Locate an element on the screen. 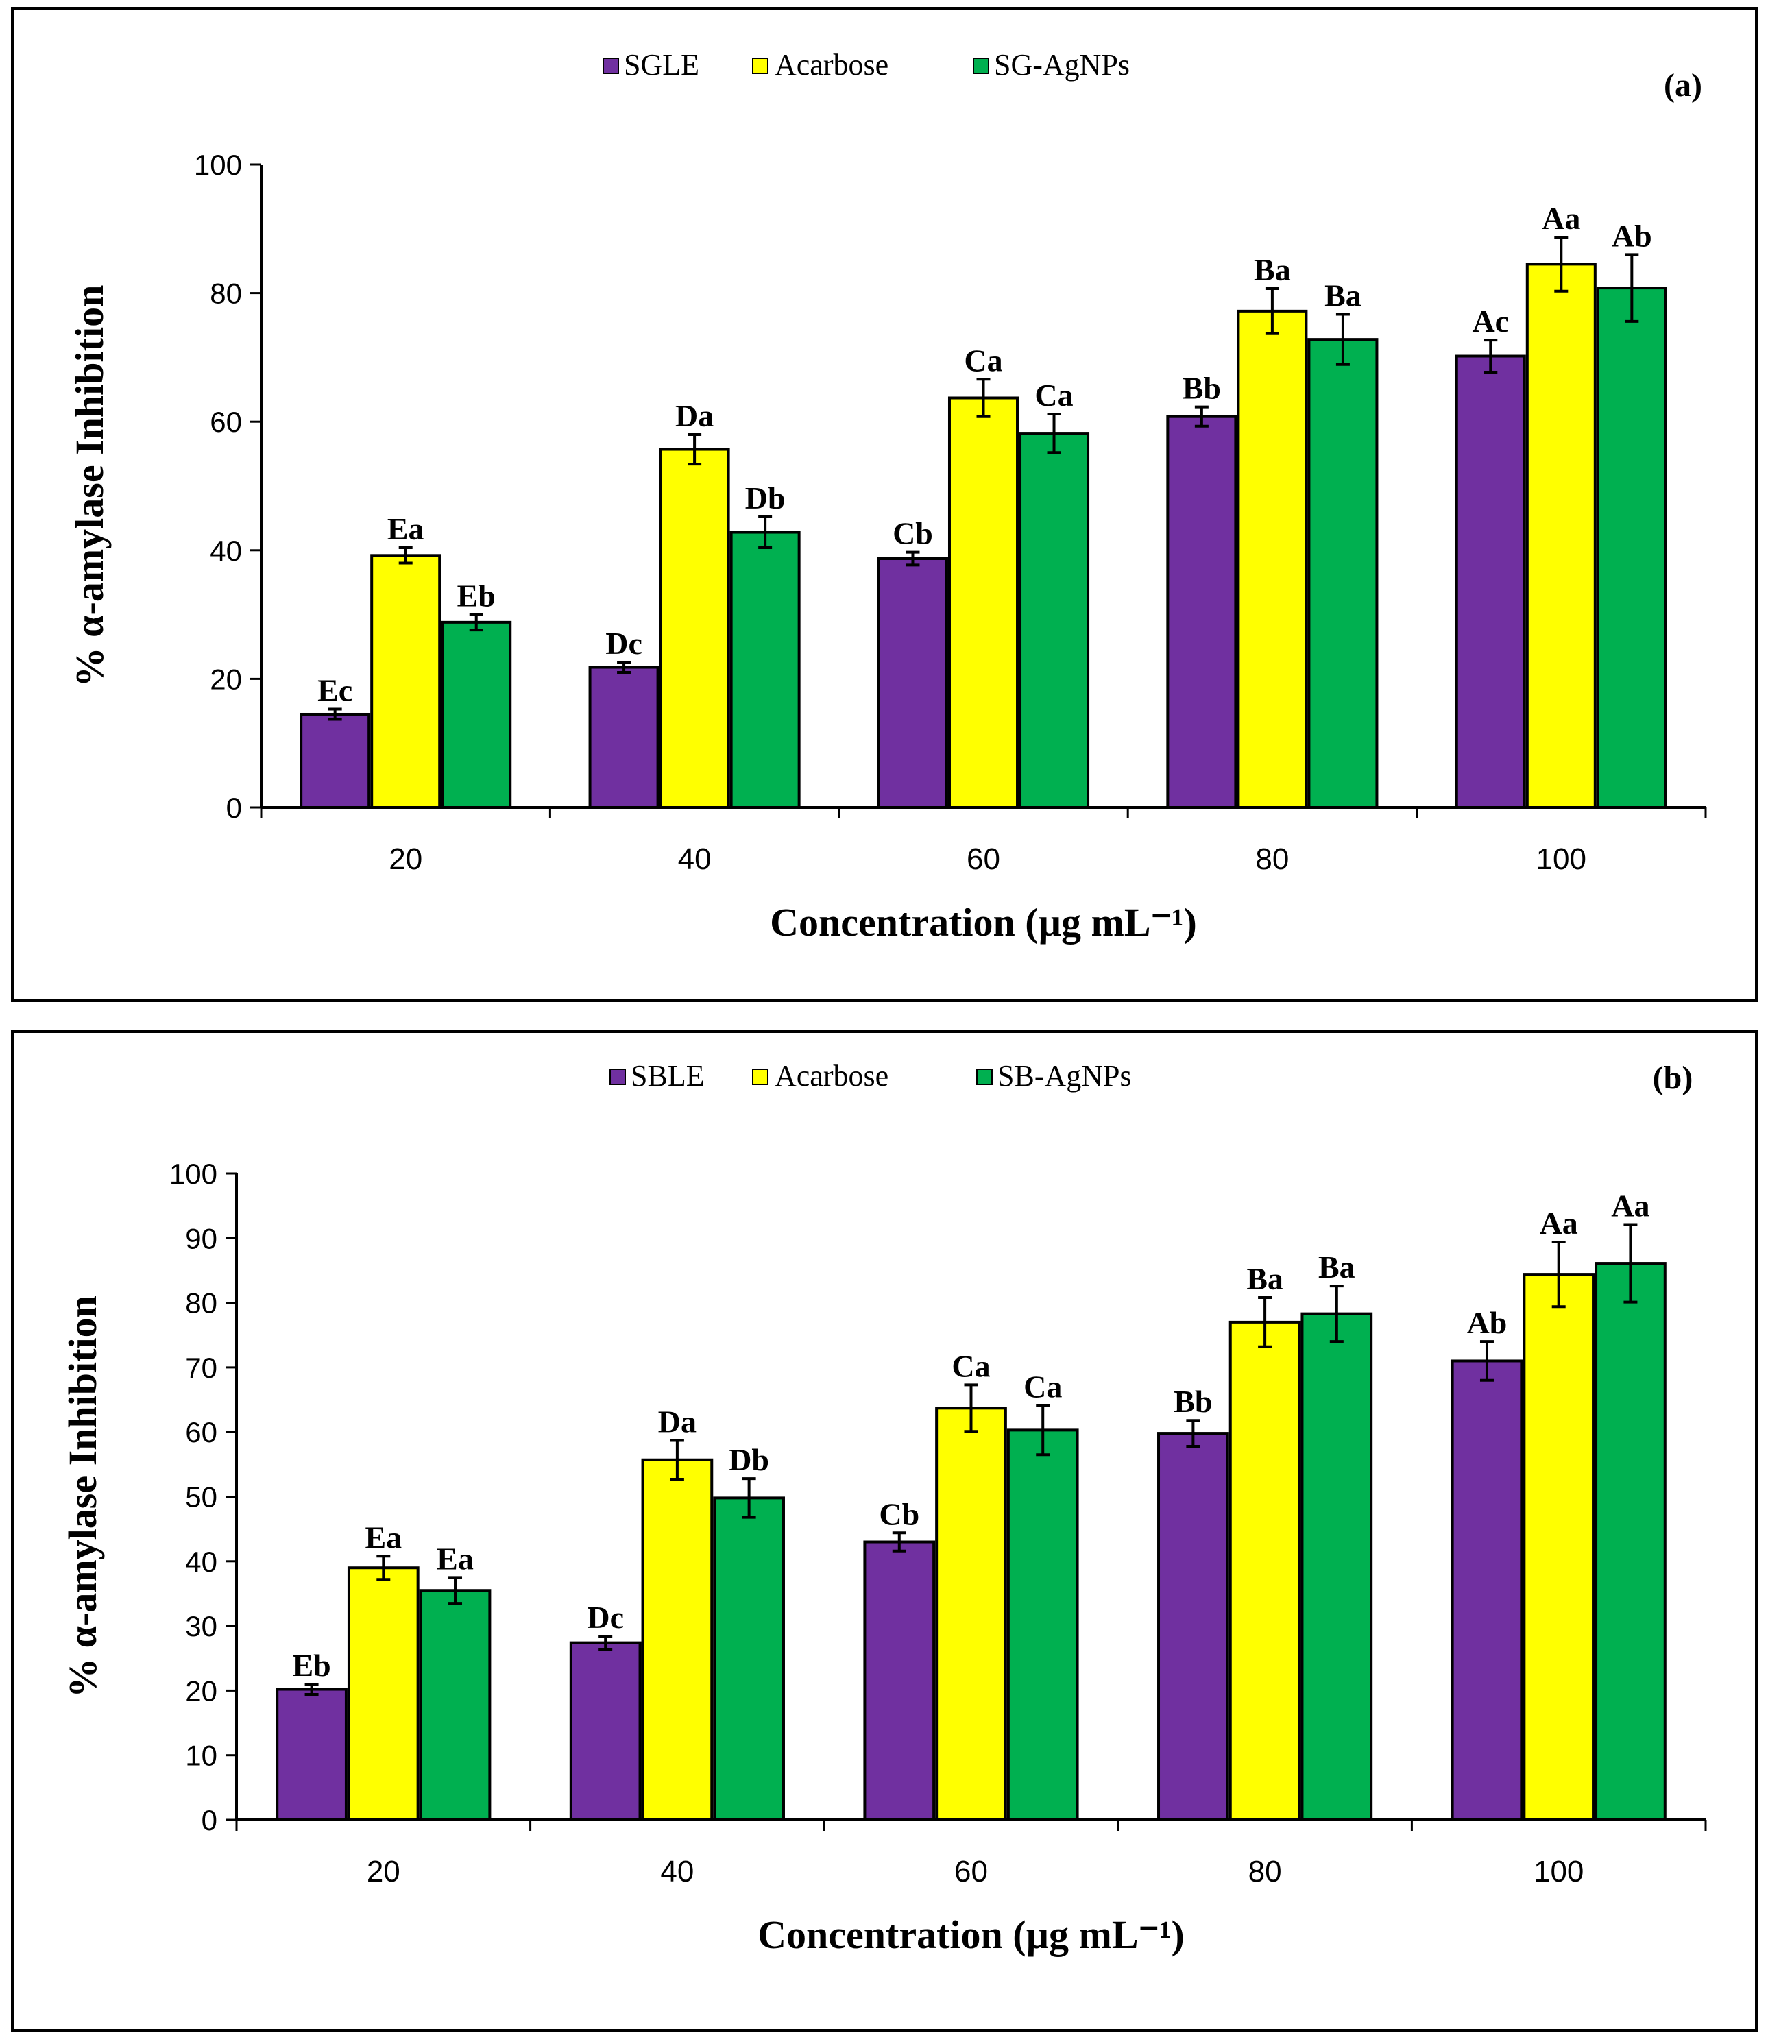  y-tick-label: 70 is located at coordinates (201, 1368).